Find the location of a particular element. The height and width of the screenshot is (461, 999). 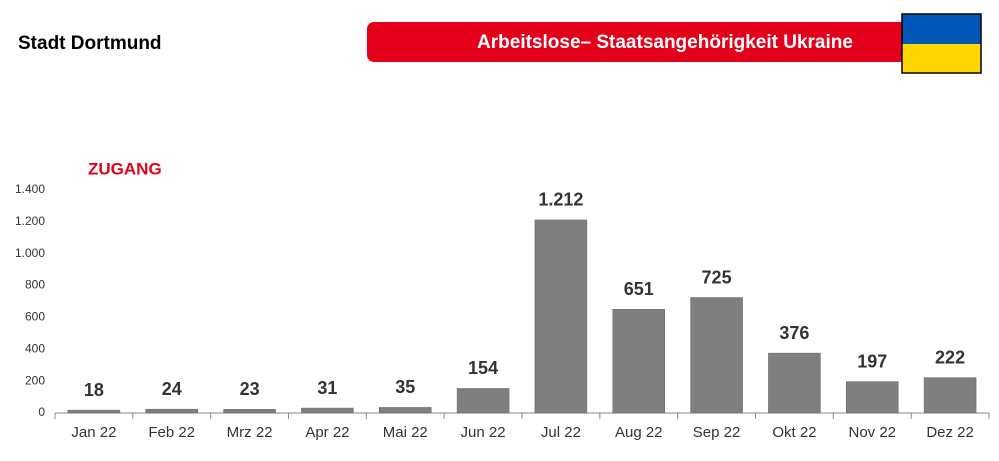

value-label: 651 is located at coordinates (639, 289).